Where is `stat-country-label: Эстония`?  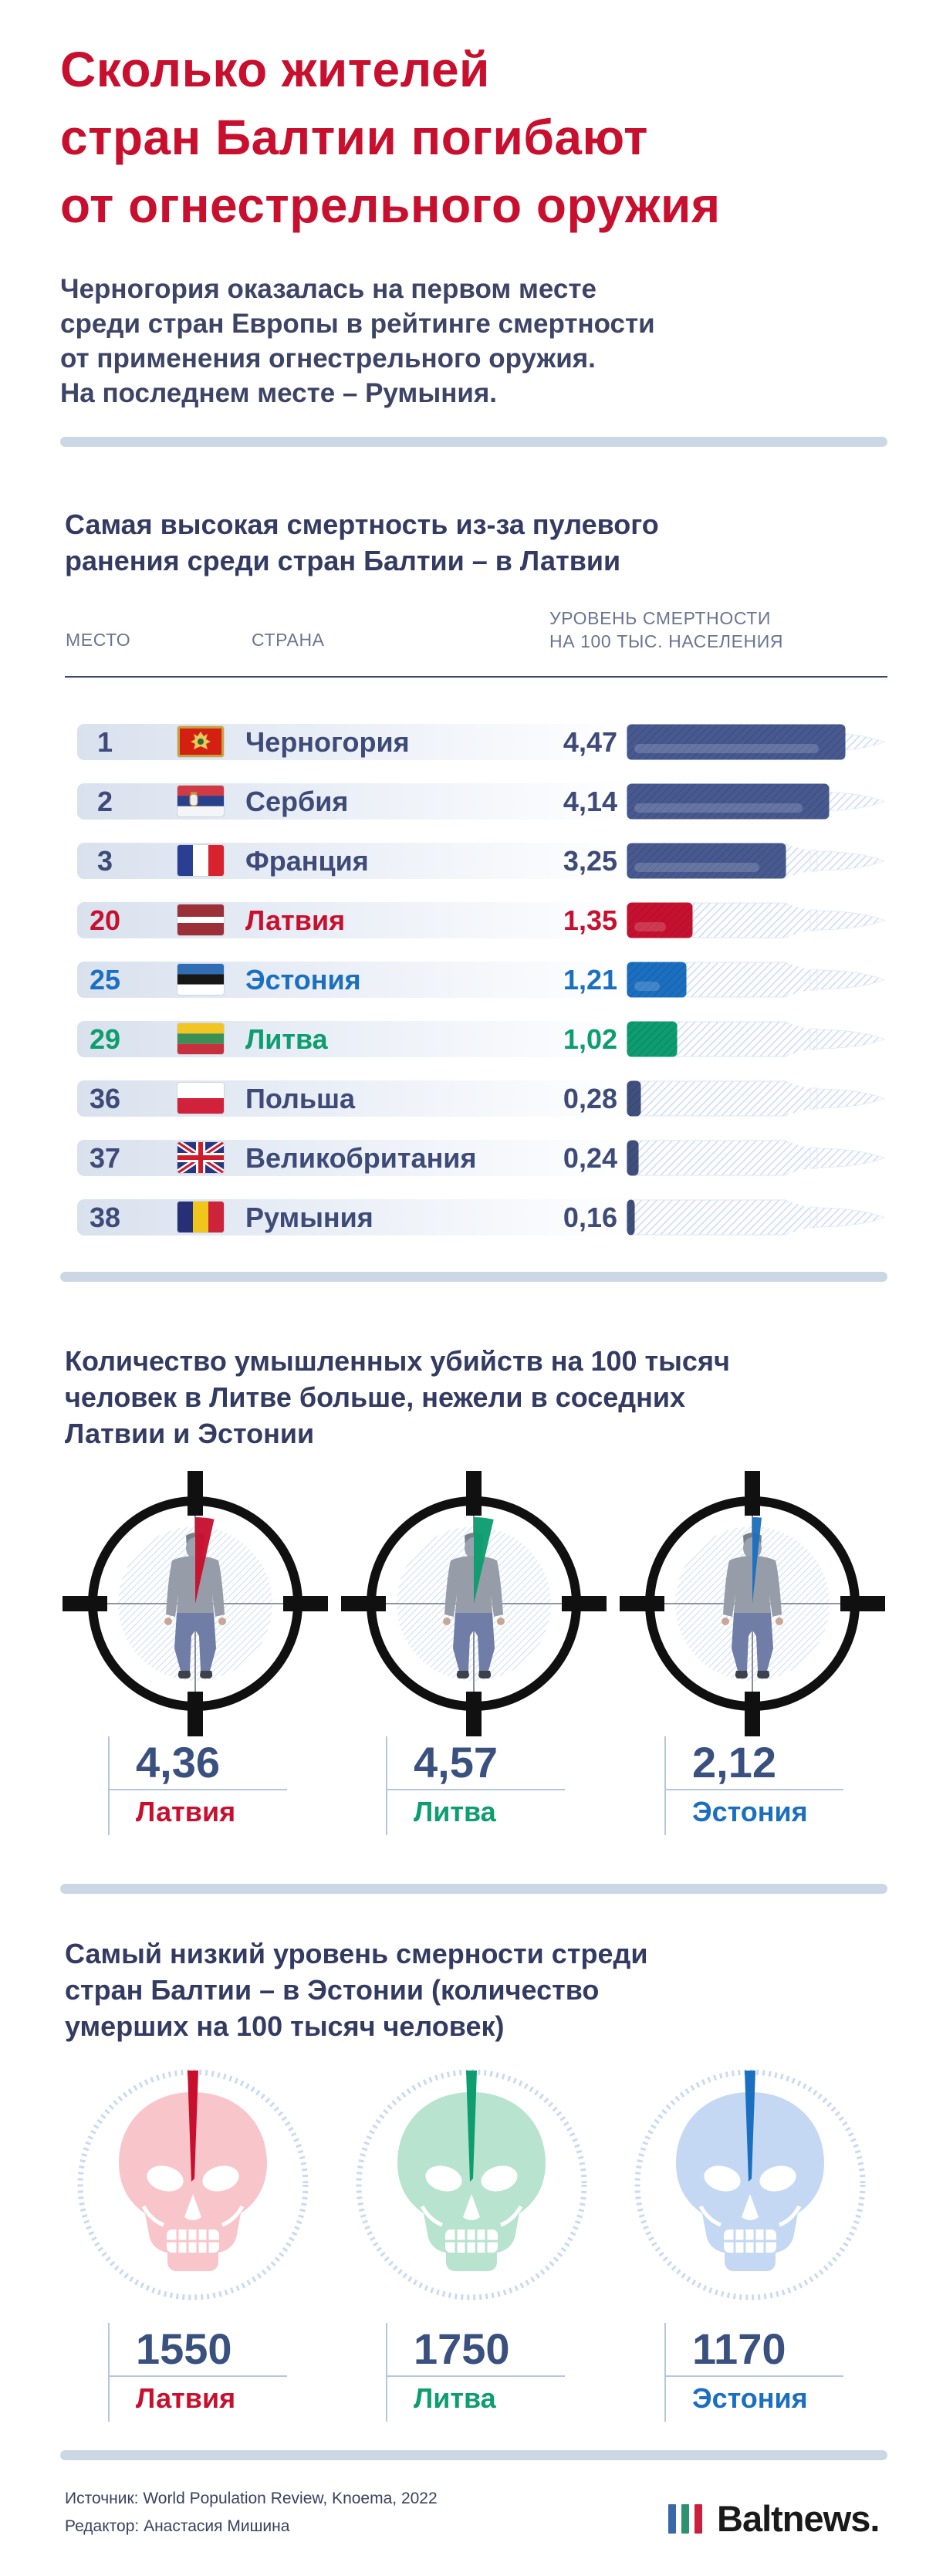
stat-country-label: Эстония is located at coordinates (750, 2398).